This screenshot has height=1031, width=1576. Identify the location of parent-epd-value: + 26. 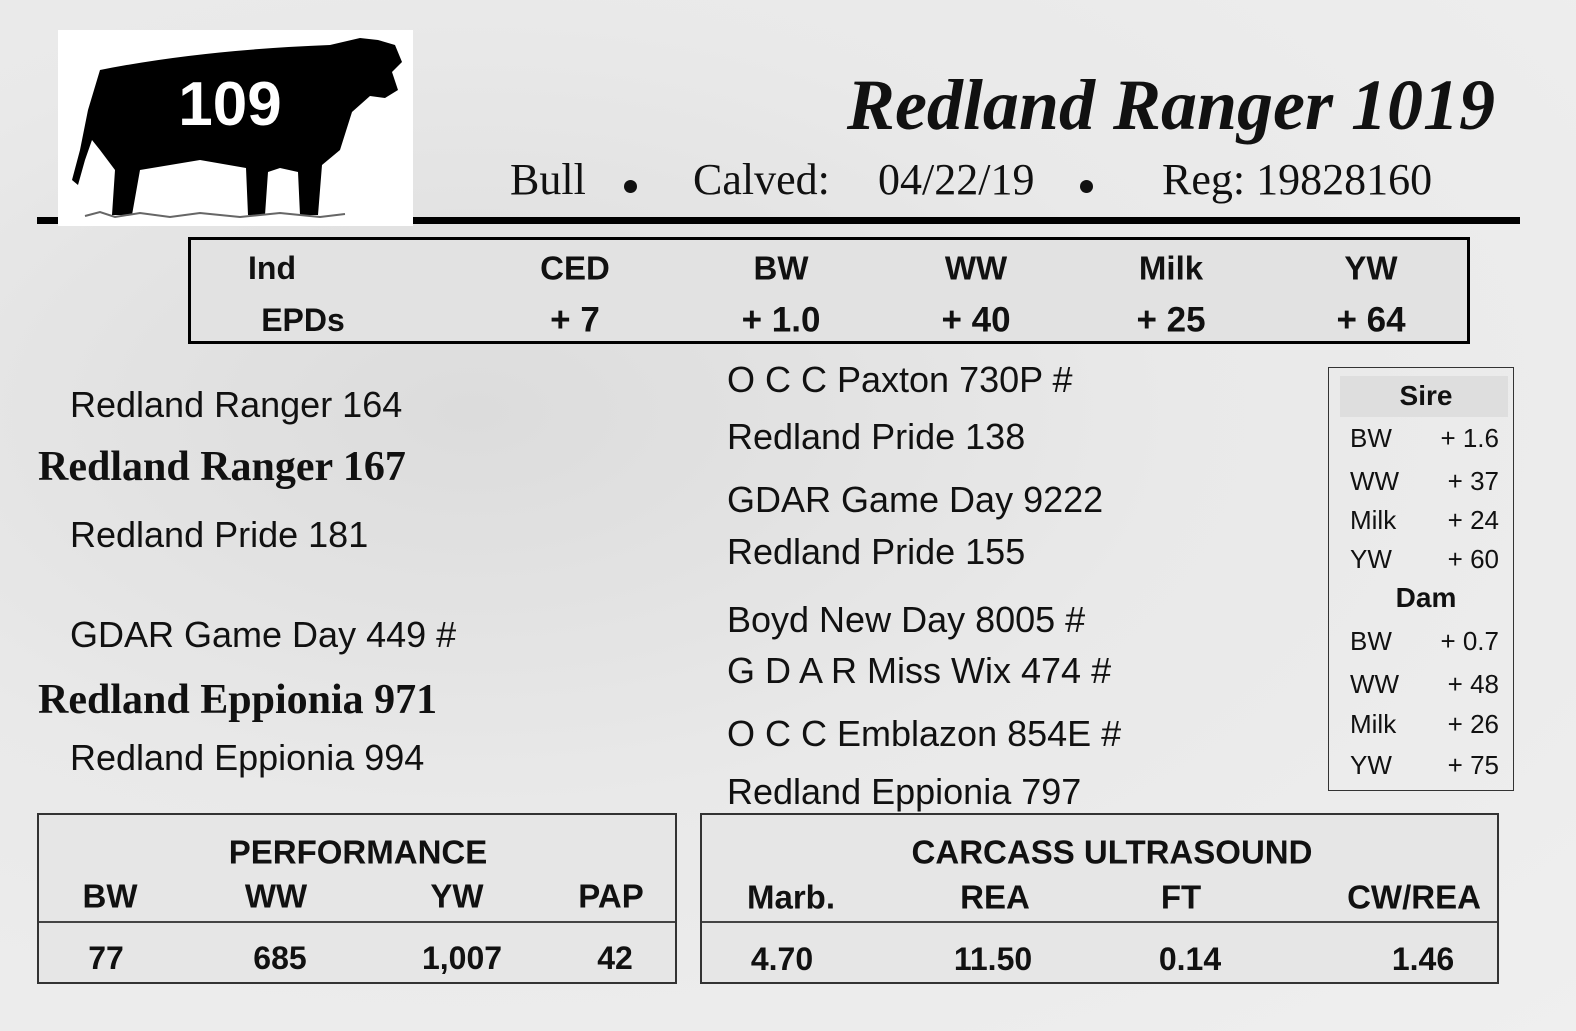
(1473, 724).